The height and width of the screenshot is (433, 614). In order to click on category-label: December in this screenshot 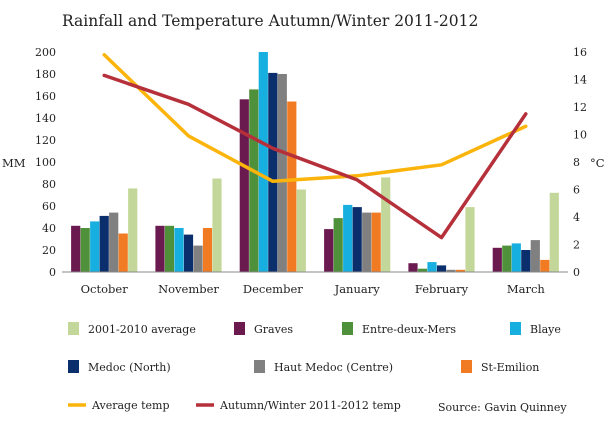, I will do `click(273, 289)`.